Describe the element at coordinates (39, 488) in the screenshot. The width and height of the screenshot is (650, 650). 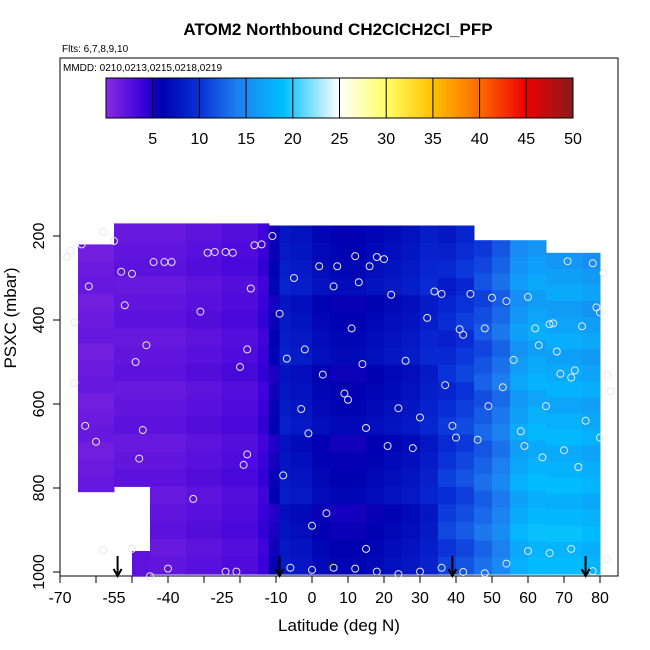
I see `y-tick-label: 800` at that location.